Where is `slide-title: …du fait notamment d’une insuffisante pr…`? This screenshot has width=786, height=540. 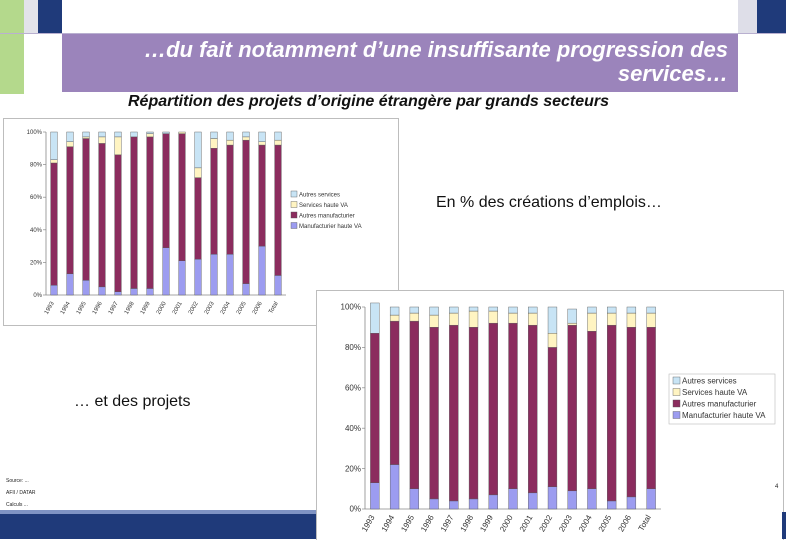 slide-title: …du fait notamment d’une insuffisante pr… is located at coordinates (436, 61).